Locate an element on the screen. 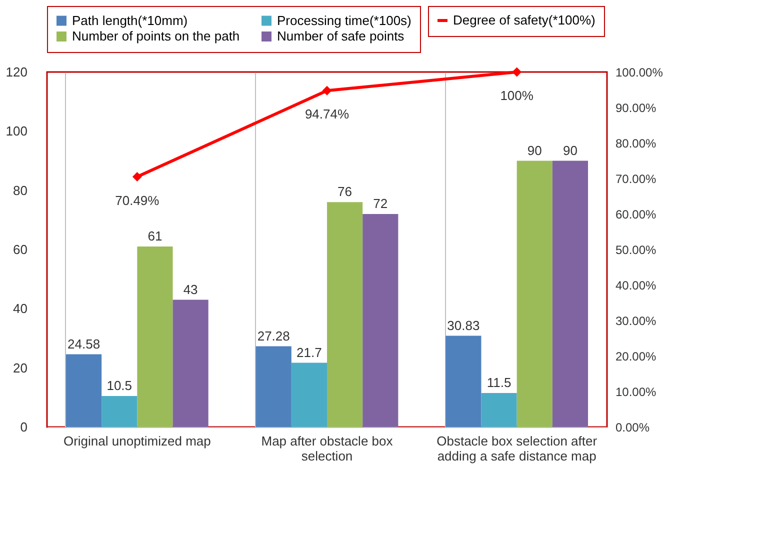 The height and width of the screenshot is (540, 764). data-label: 61 is located at coordinates (155, 236).